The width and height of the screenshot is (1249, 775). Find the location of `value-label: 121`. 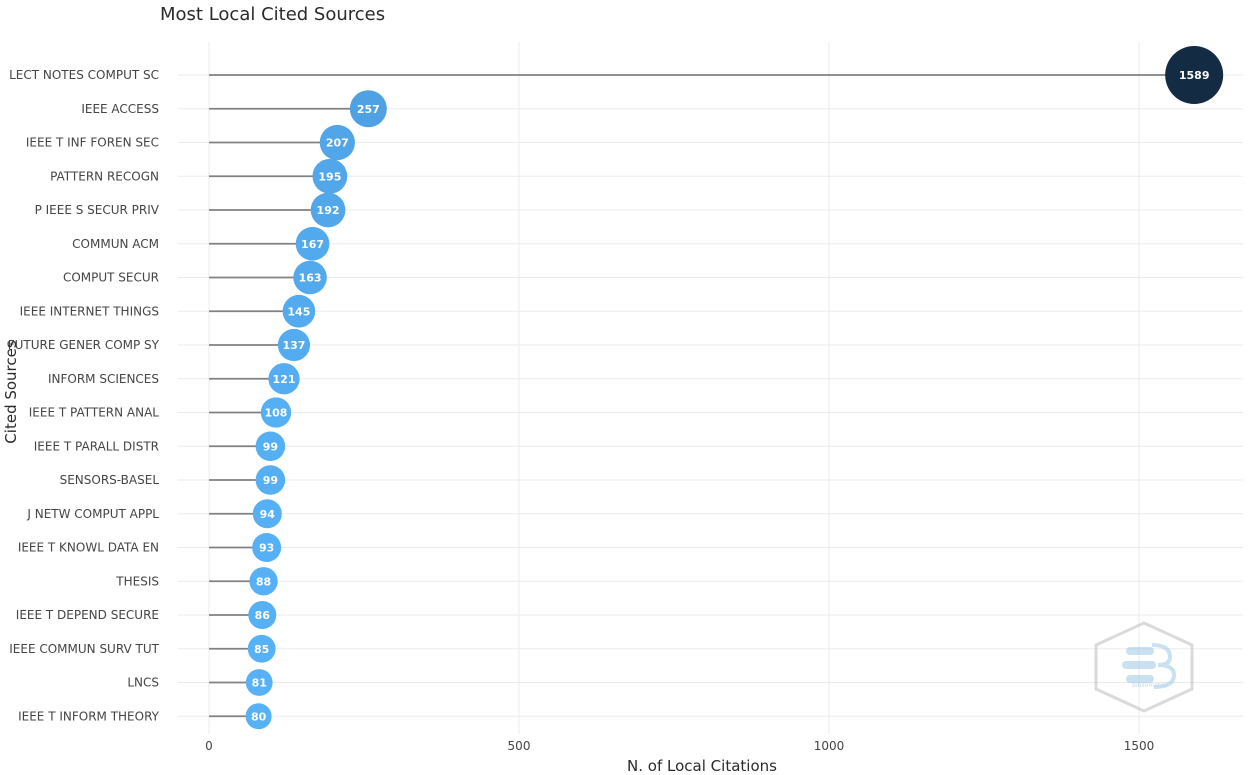

value-label: 121 is located at coordinates (284, 379).